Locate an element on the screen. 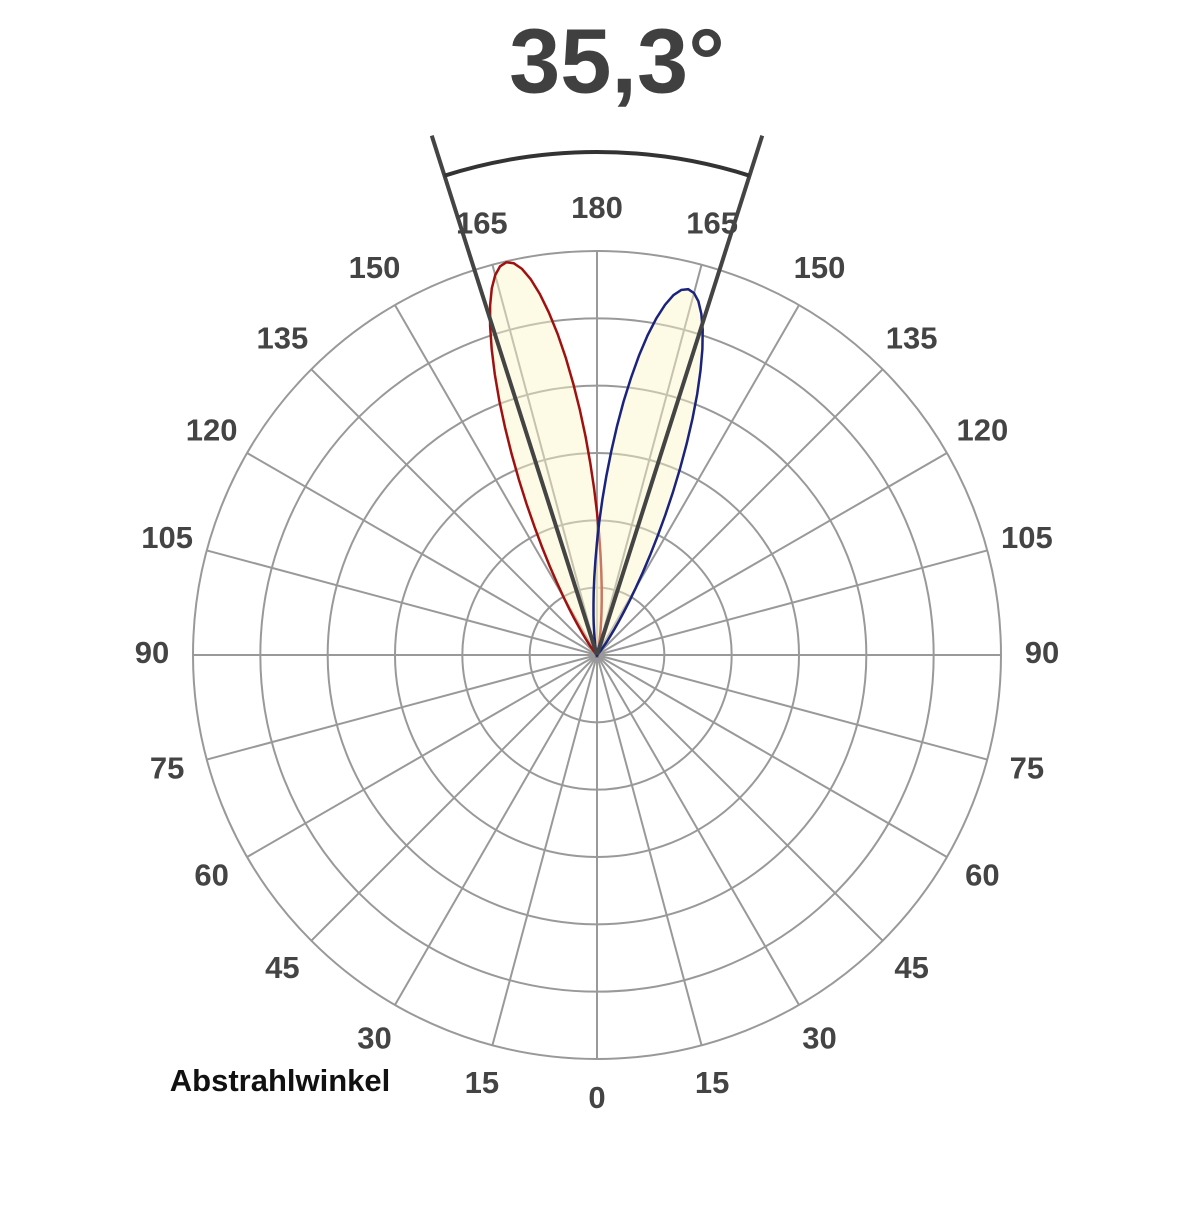 The image size is (1200, 1205). beam-angle is located at coordinates (597, 395).